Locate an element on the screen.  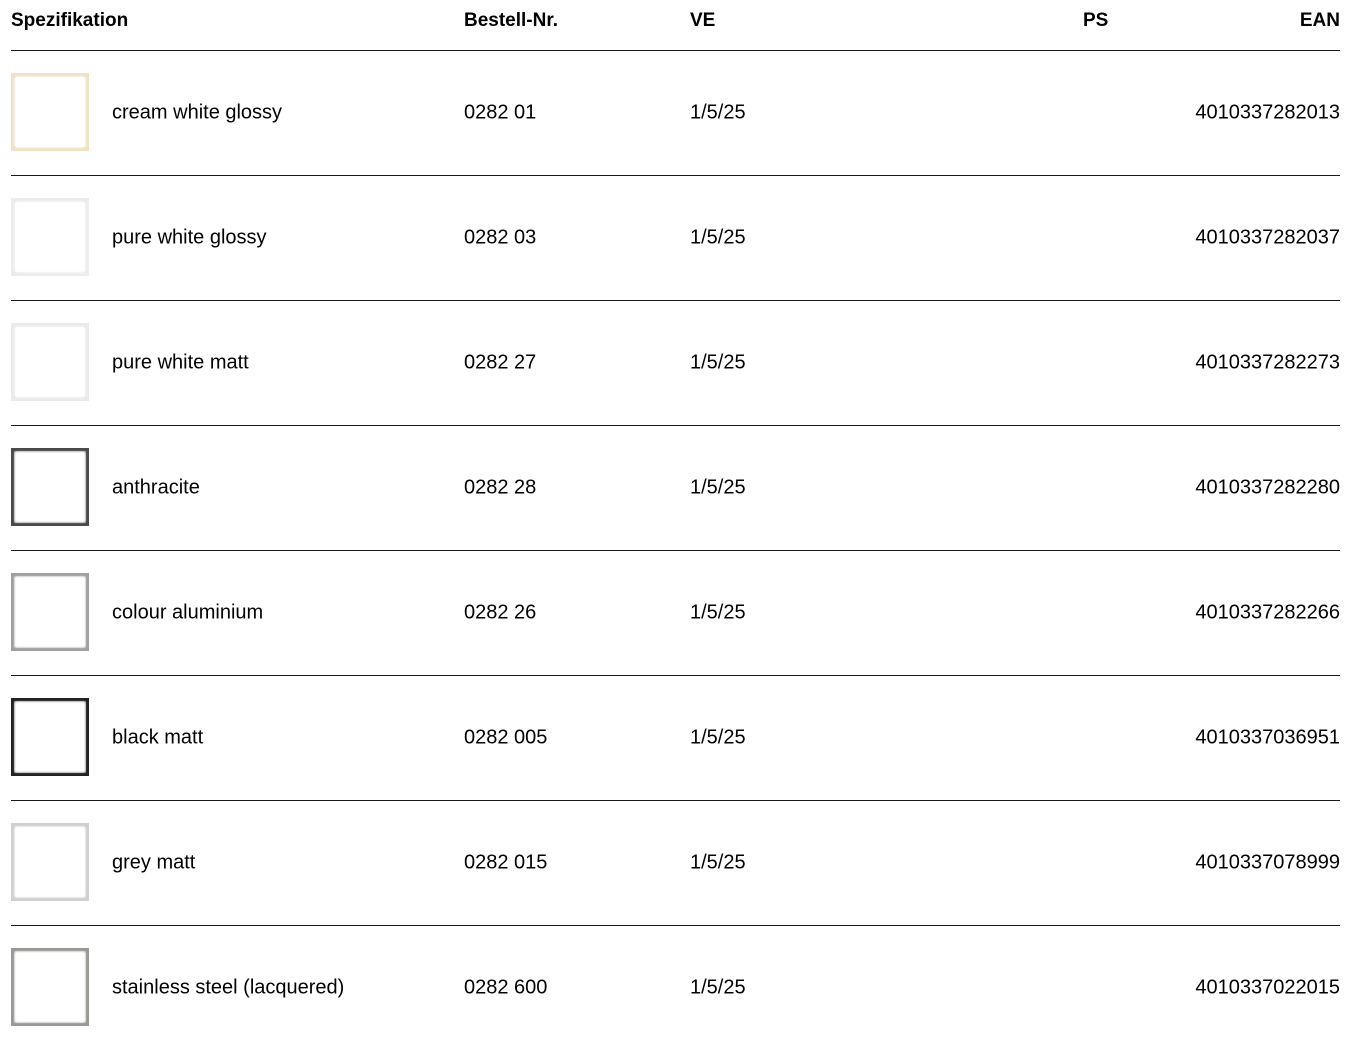
row-bestell-nr: 0282 600 is located at coordinates (506, 987).